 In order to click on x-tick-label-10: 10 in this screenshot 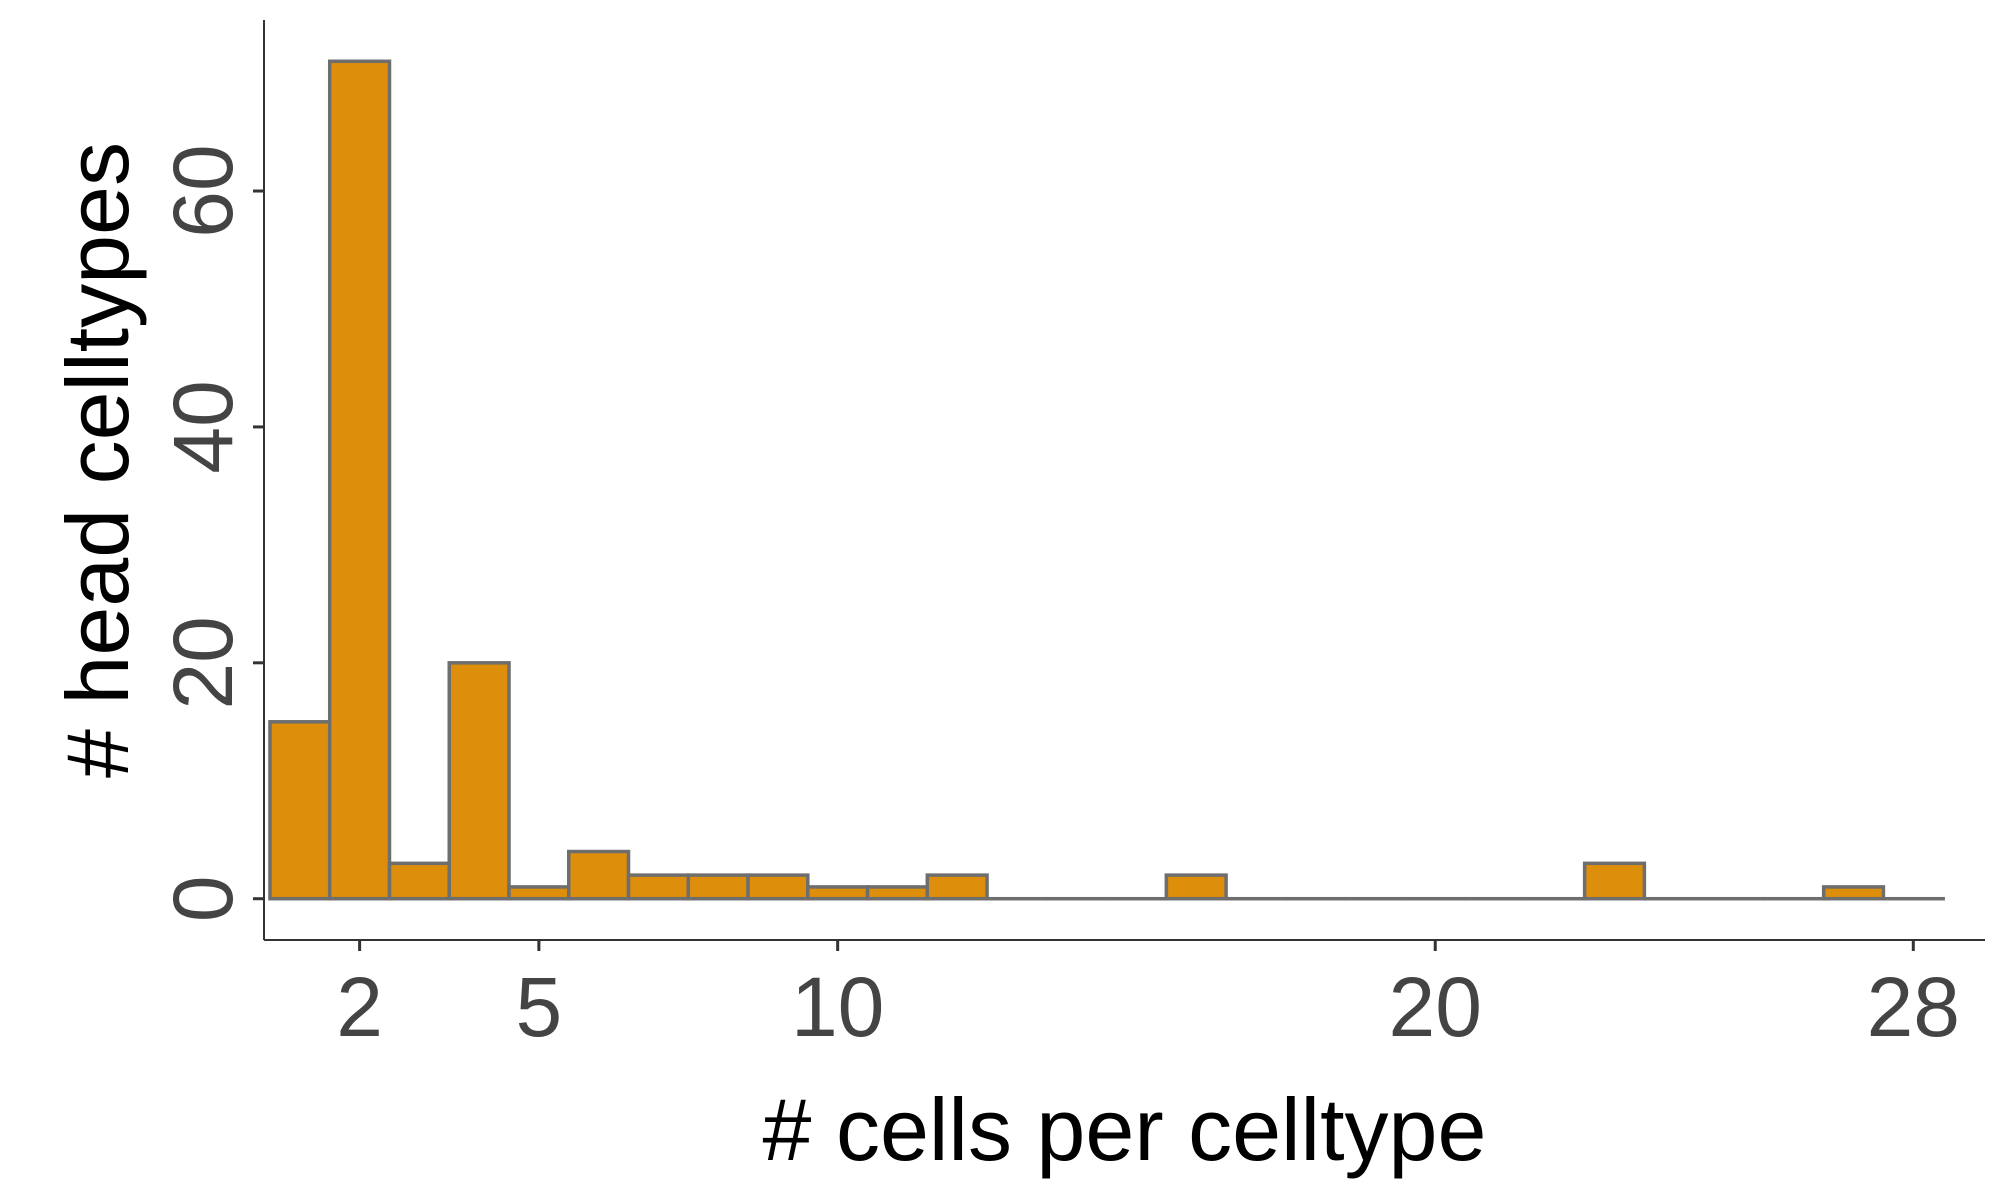, I will do `click(837, 1007)`.